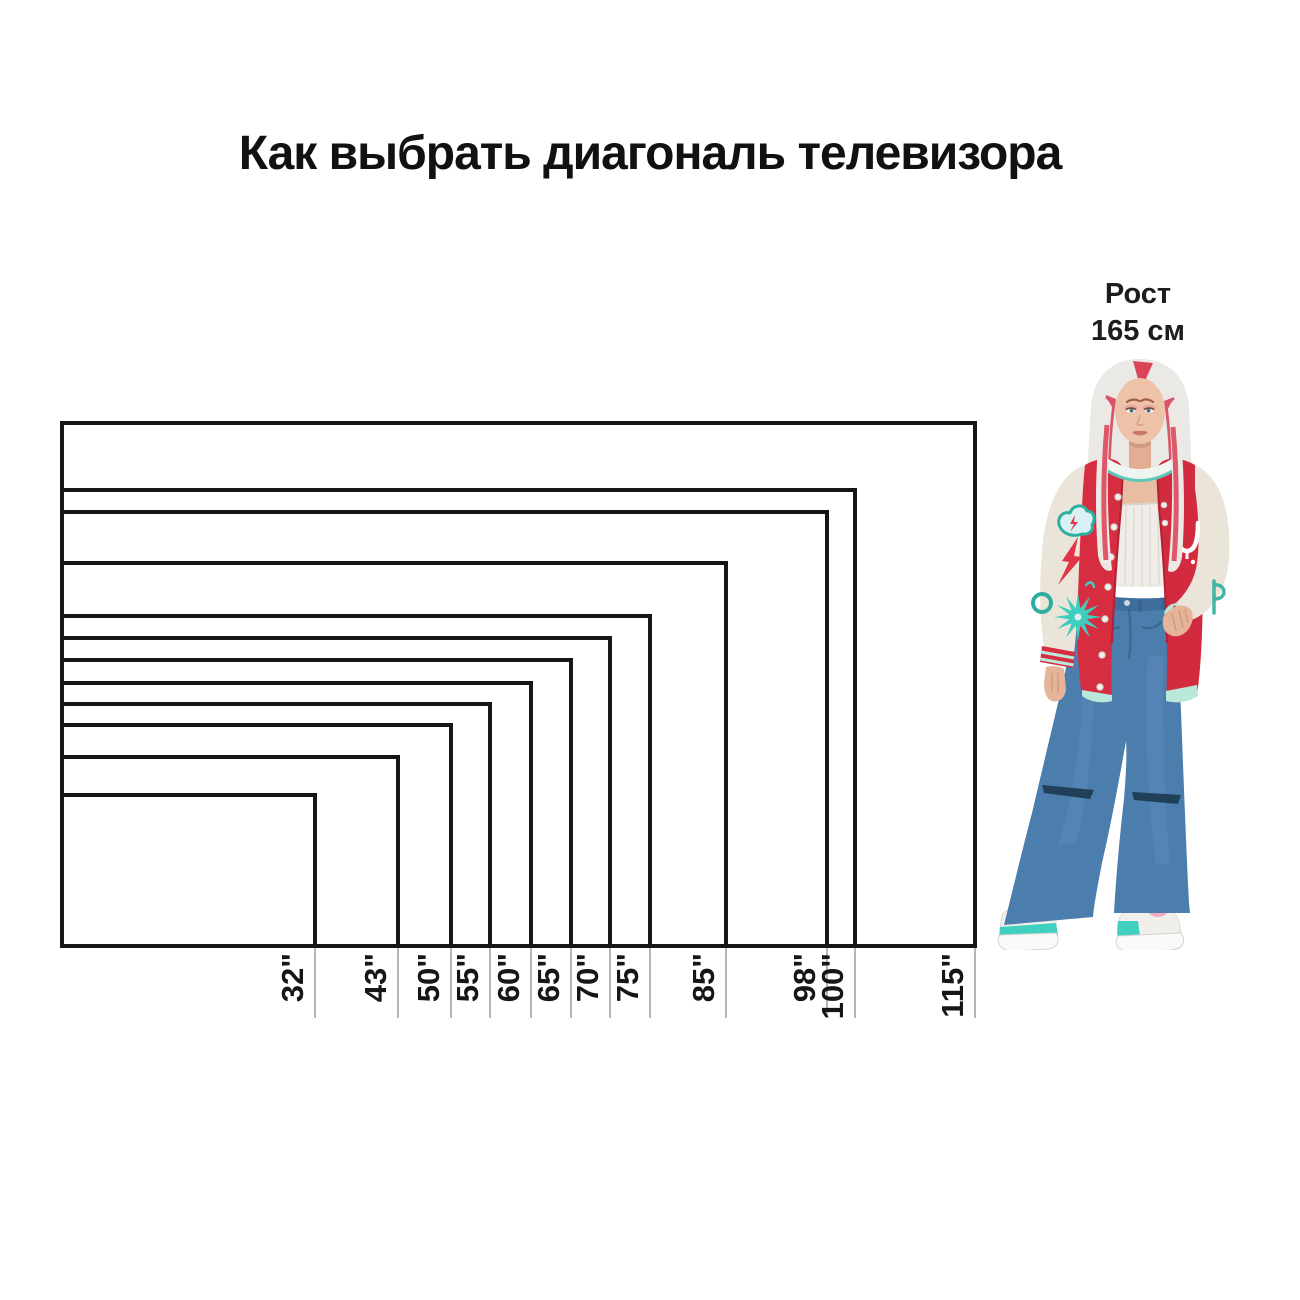 This screenshot has height=1300, width=1300. I want to click on page-title: Как выбрать диагональ телевизора, so click(650, 153).